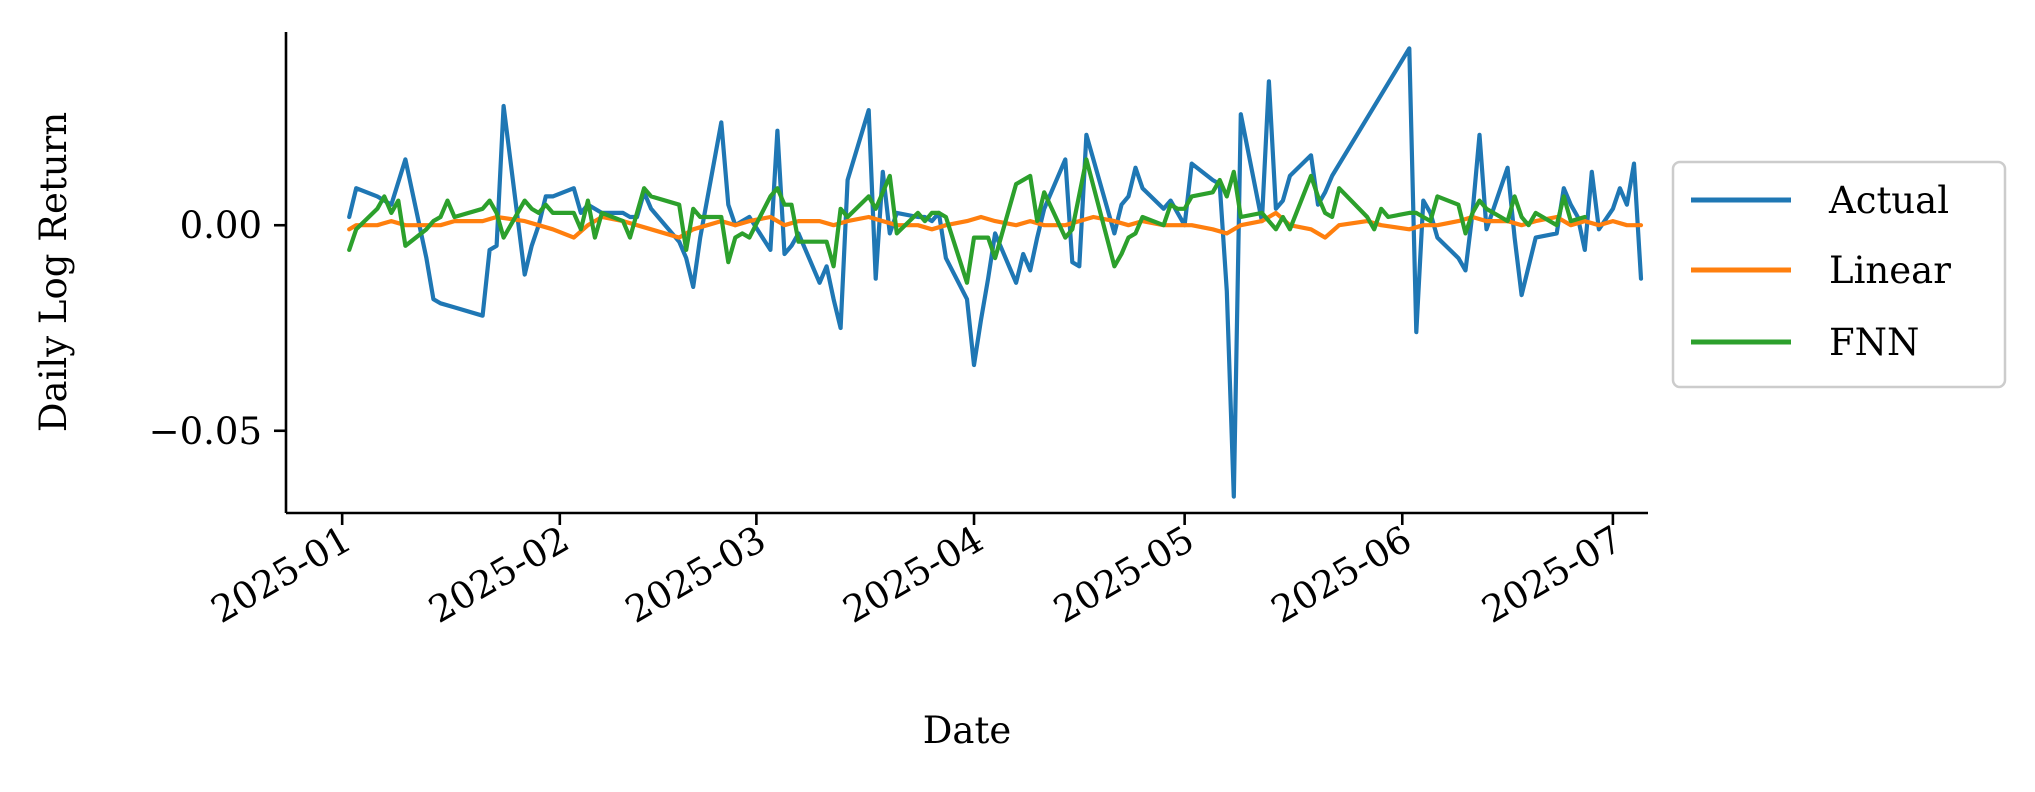 The width and height of the screenshot is (2035, 792). What do you see at coordinates (1552, 575) in the screenshot?
I see `x-tick-label: 2025-07` at bounding box center [1552, 575].